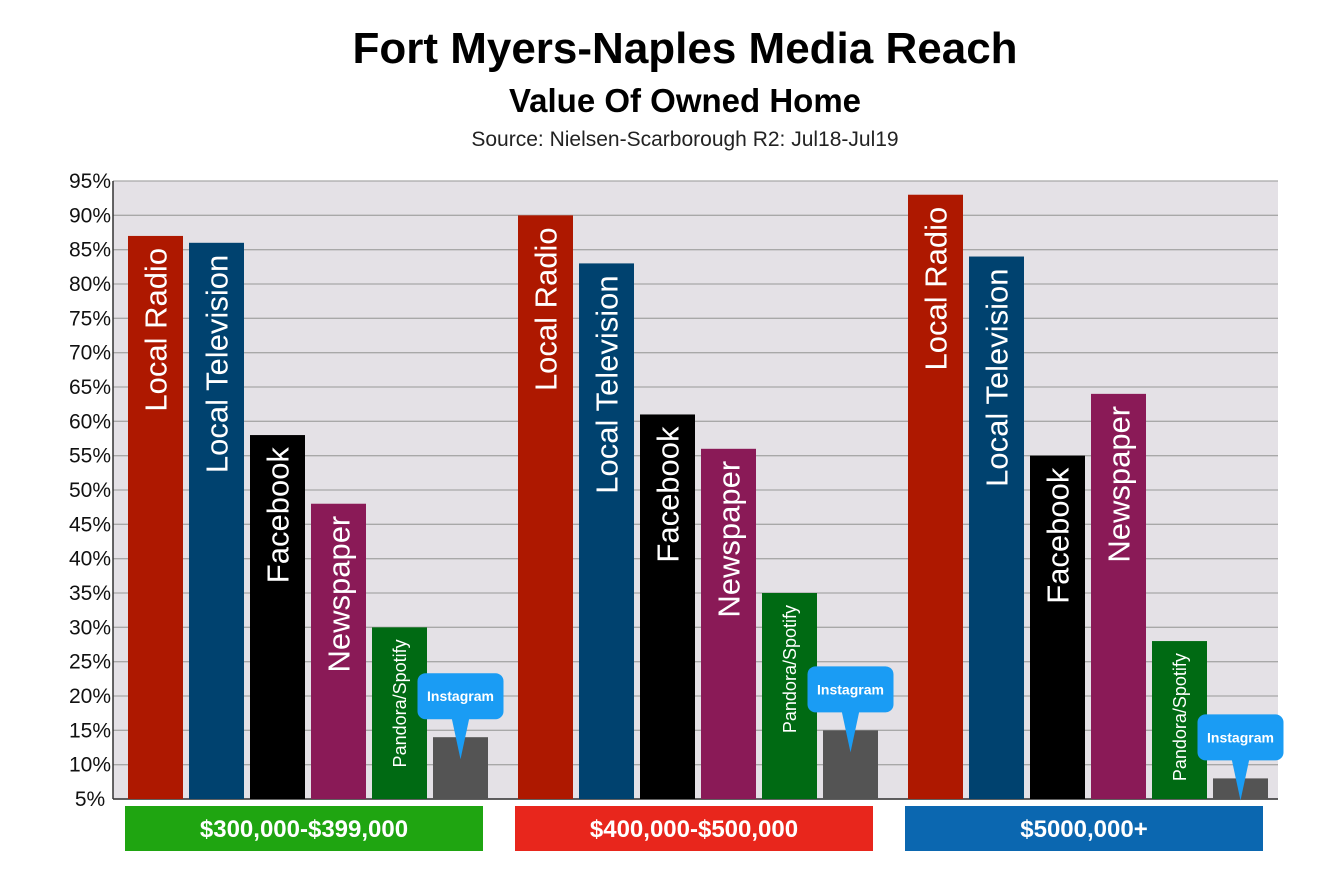 This screenshot has width=1336, height=873. What do you see at coordinates (90, 524) in the screenshot?
I see `y-tick-label: 45%` at bounding box center [90, 524].